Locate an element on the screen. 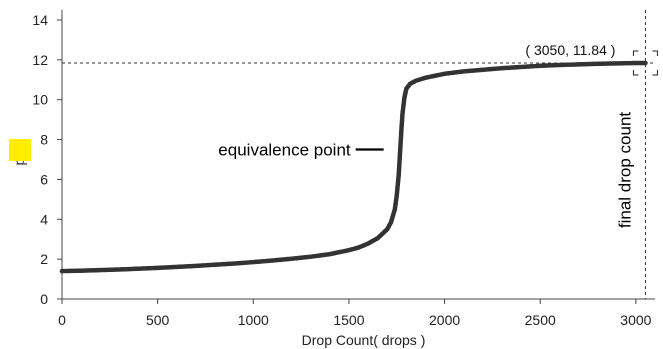  x-tick-label: 2000 is located at coordinates (444, 320).